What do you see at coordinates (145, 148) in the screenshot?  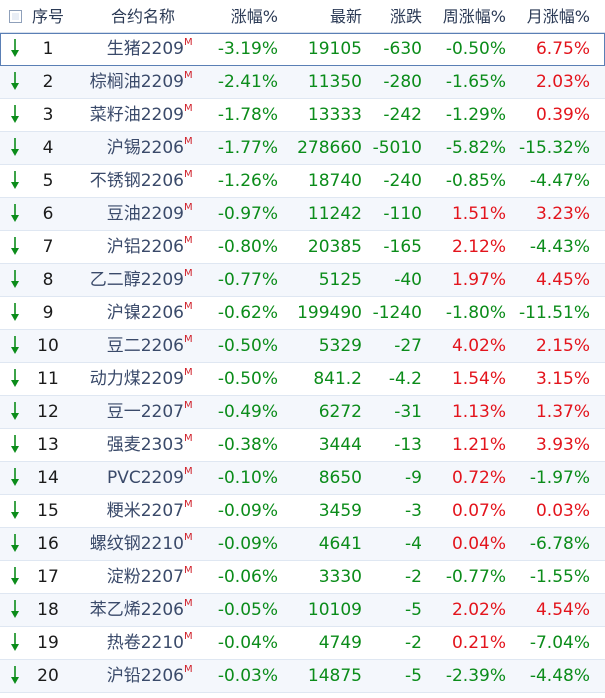 I see `contract-name: 沪锡2206` at bounding box center [145, 148].